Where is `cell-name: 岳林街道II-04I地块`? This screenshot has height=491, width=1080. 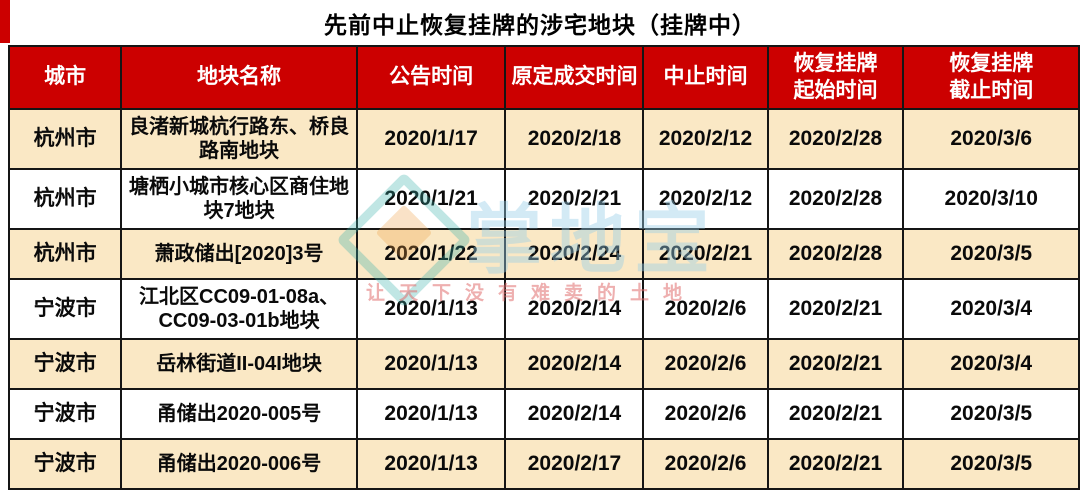 cell-name: 岳林街道II-04I地块 is located at coordinates (239, 364).